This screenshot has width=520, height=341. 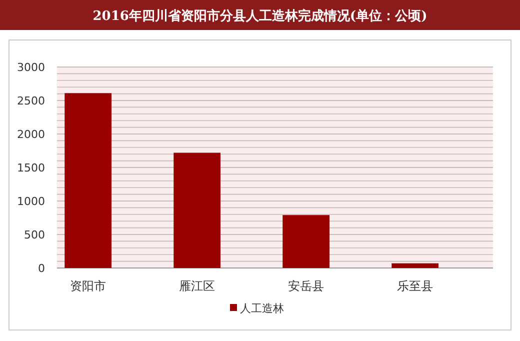 What do you see at coordinates (31, 134) in the screenshot?
I see `y-tick-label: 2000` at bounding box center [31, 134].